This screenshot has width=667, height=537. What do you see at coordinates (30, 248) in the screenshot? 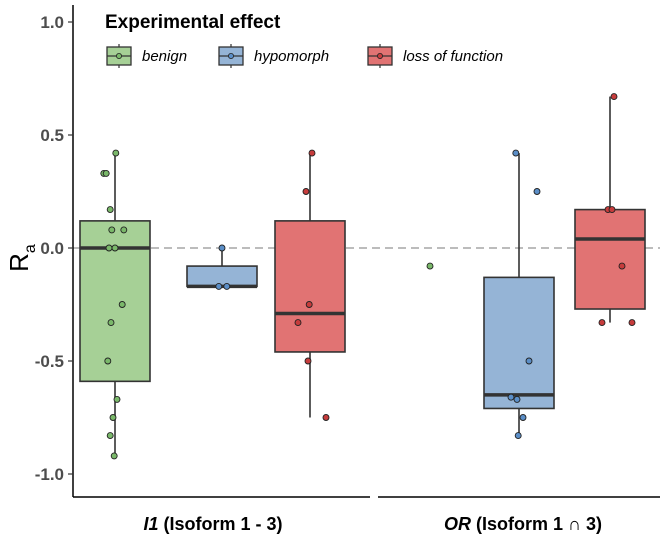
I see `y-axis-label-subscript: a` at bounding box center [30, 248].